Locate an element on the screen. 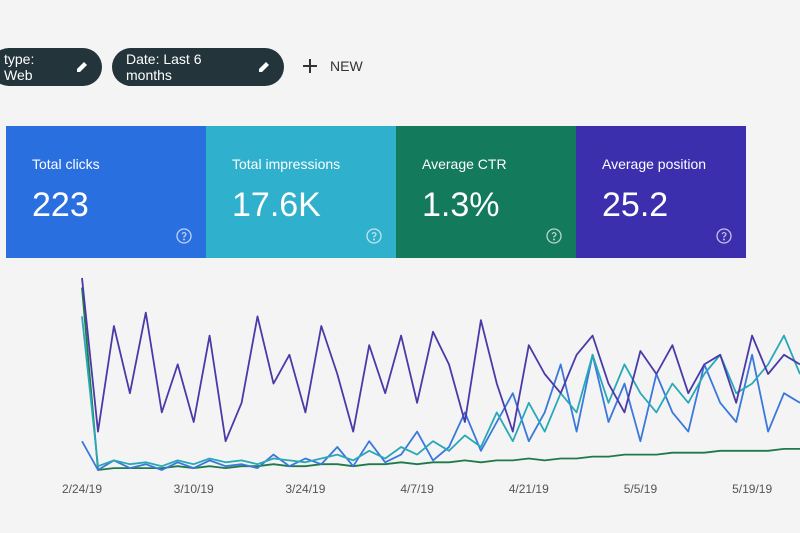 This screenshot has width=800, height=533. metric-value: 1.3% is located at coordinates (461, 205).